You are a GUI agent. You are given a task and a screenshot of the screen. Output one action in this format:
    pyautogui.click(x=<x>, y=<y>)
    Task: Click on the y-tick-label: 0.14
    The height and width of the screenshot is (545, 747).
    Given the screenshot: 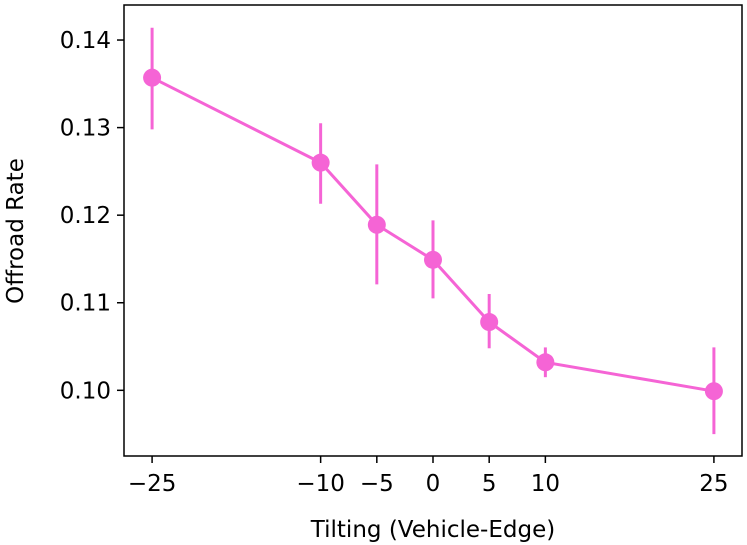 What is the action you would take?
    pyautogui.click(x=85, y=41)
    